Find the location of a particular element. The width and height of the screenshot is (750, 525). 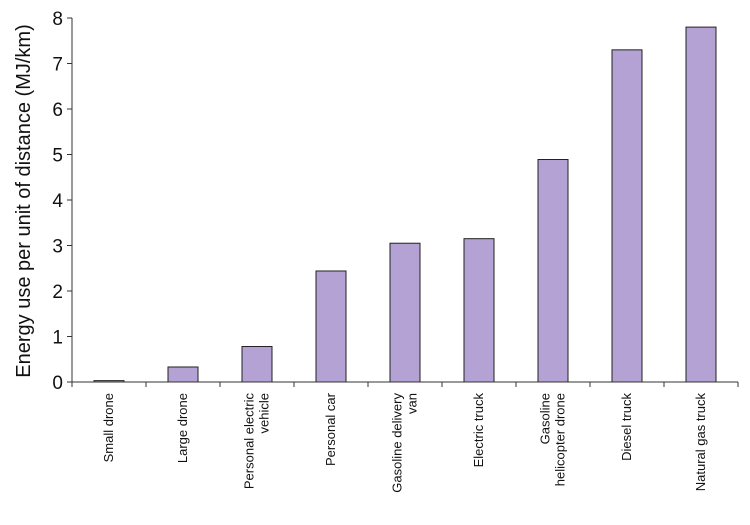

category-label: Small drone is located at coordinates (108, 427).